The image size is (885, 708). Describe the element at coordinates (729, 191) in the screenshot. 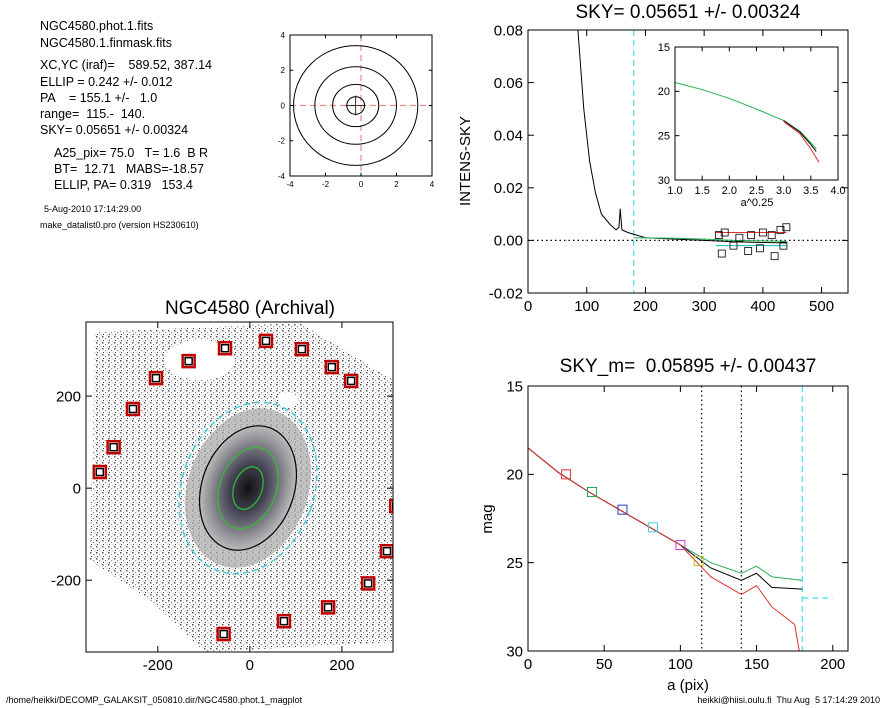

I see `x-tick-label: 2.0` at that location.